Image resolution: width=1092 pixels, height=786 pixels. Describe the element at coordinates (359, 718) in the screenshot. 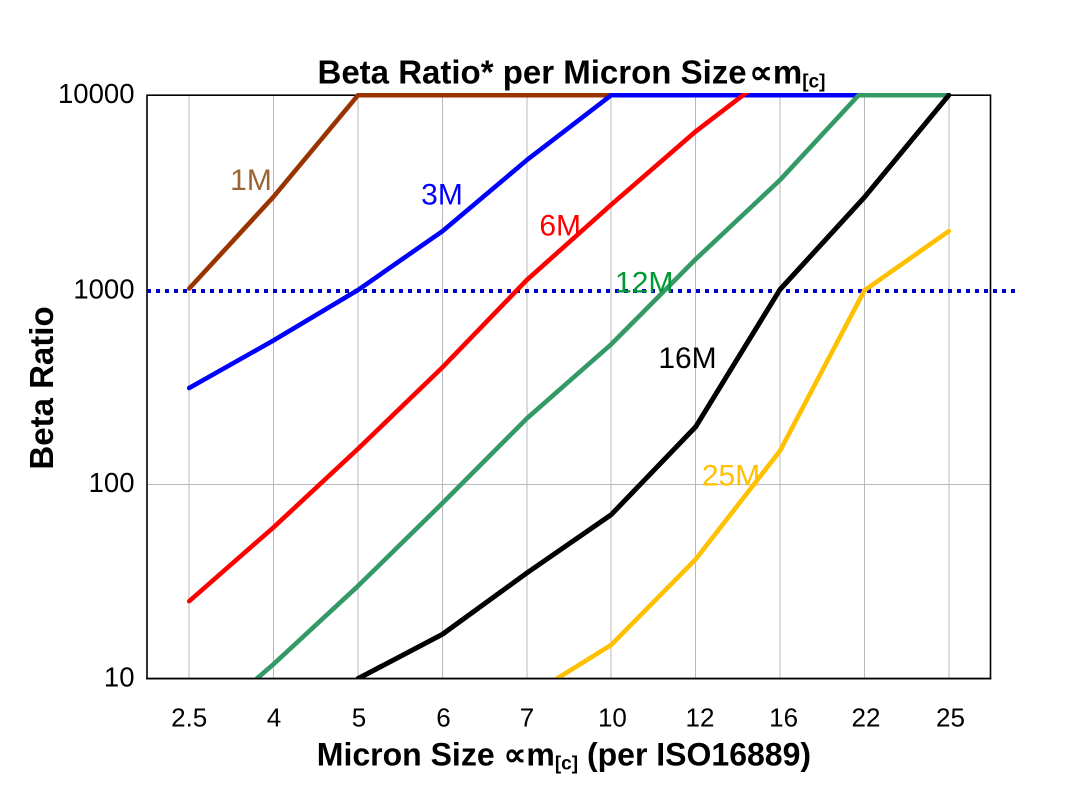

I see `svg-text: 5` at that location.